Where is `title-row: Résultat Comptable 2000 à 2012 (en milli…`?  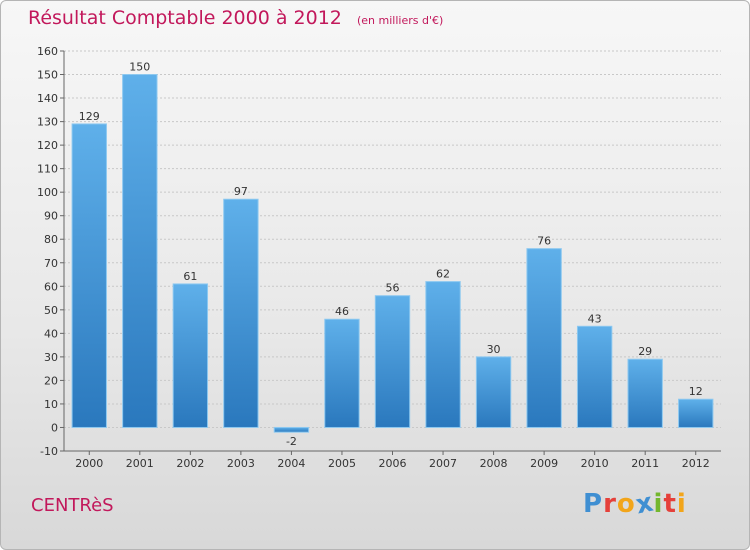 title-row: Résultat Comptable 2000 à 2012 (en milli… is located at coordinates (235, 18).